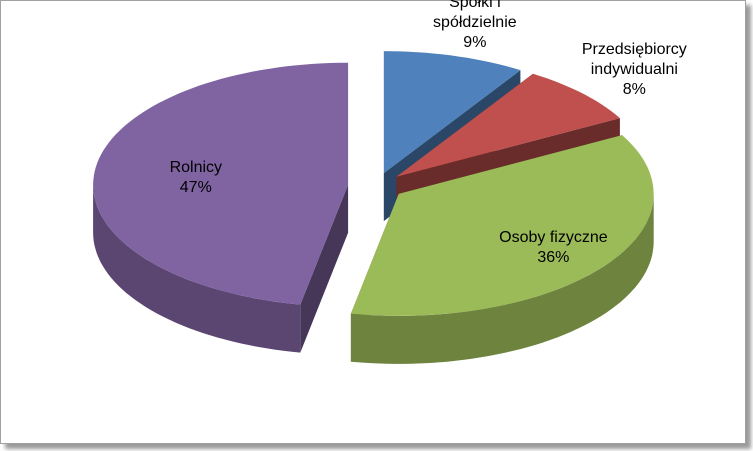 This screenshot has height=451, width=753. What do you see at coordinates (196, 167) in the screenshot?
I see `category-label: Rolnicy` at bounding box center [196, 167].